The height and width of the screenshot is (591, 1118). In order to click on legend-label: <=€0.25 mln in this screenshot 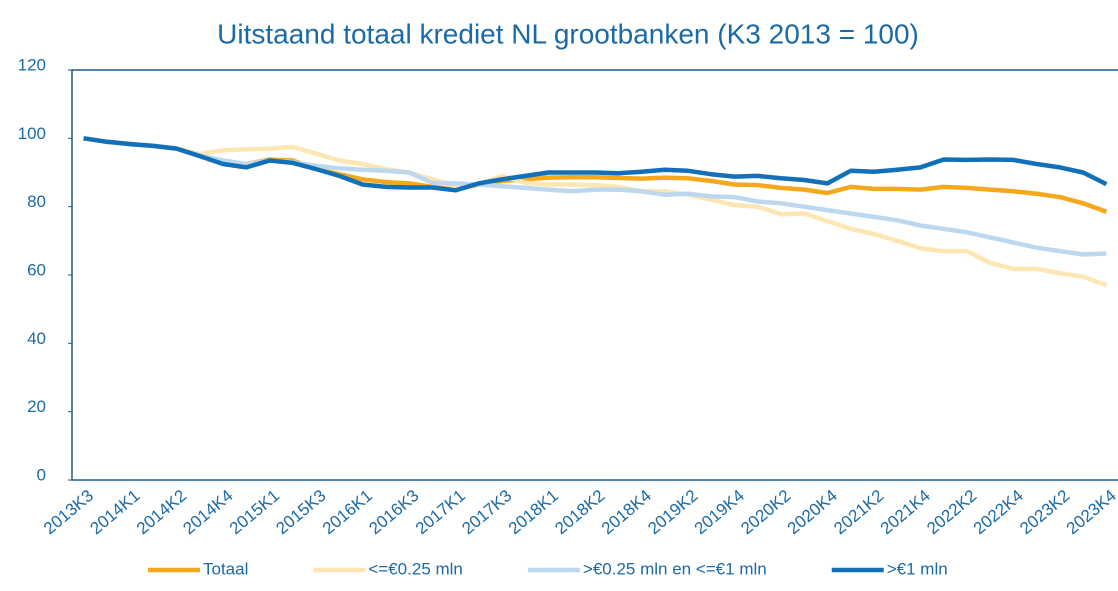, I will do `click(415, 568)`.